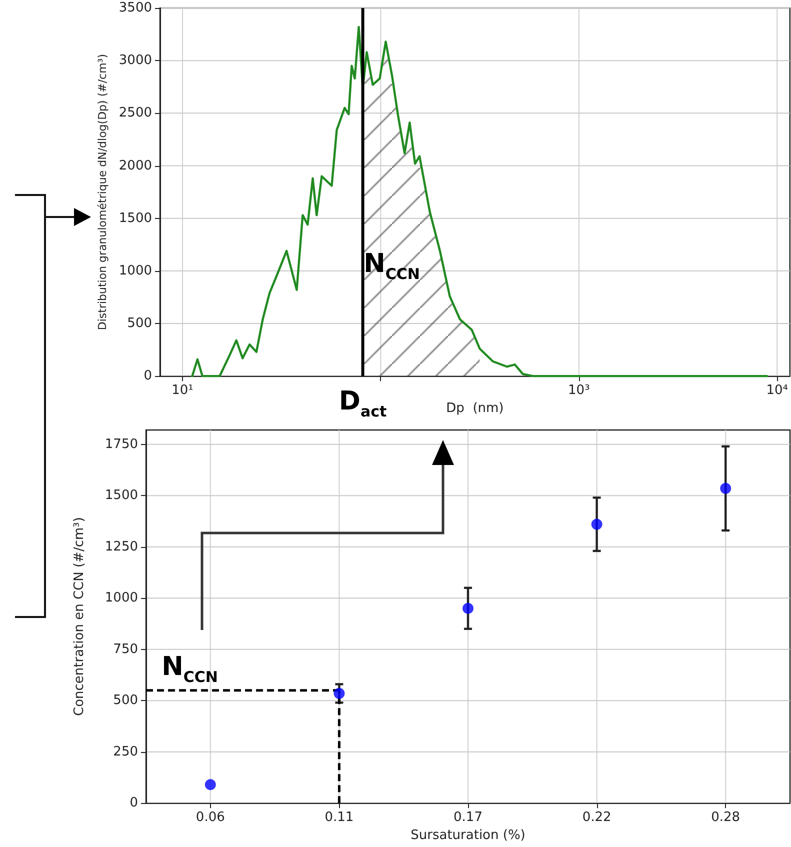  Describe the element at coordinates (103, 192) in the screenshot. I see `y-axis-title: Distribution granulométrique dN/dlog(Dp) (#/cm³)` at that location.